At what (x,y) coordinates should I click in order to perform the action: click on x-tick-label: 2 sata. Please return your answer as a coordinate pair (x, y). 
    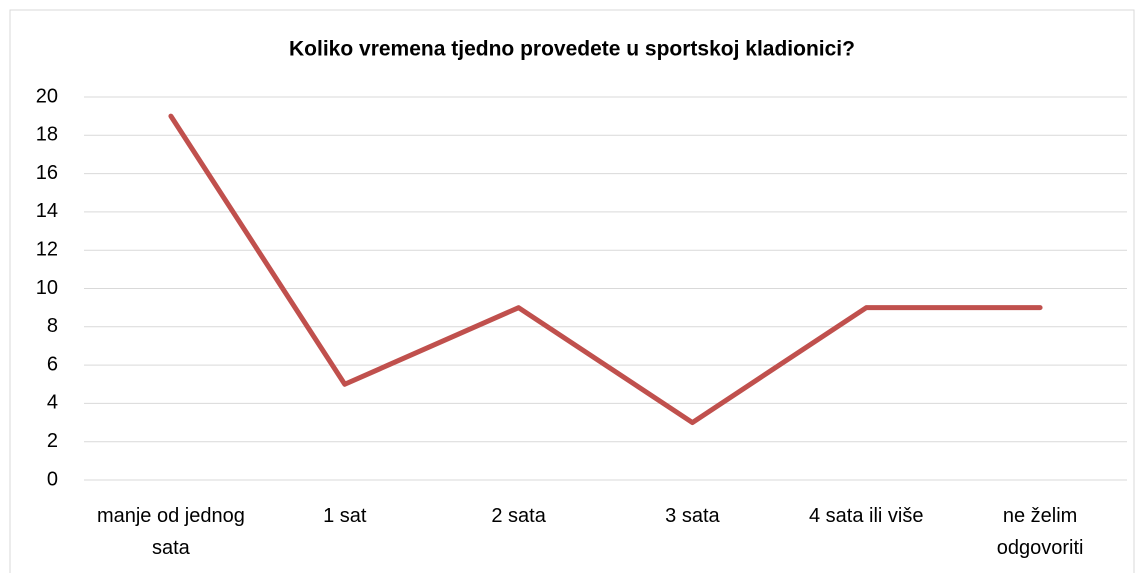
    Looking at the image, I should click on (518, 516).